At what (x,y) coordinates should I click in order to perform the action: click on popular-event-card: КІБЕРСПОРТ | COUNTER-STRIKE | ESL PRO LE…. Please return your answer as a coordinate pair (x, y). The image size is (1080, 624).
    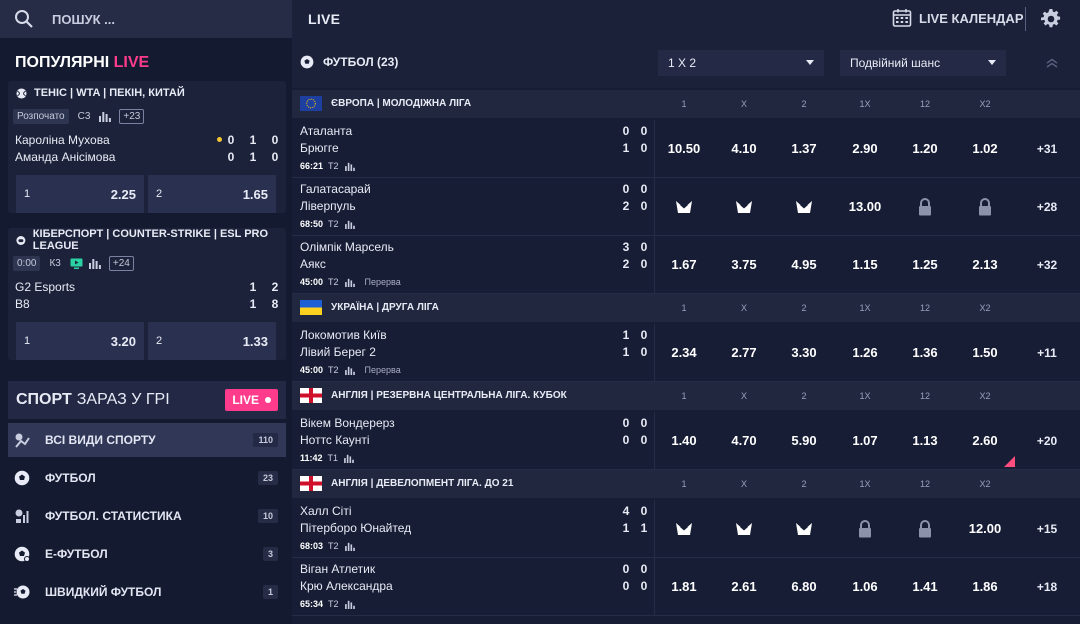
    Looking at the image, I should click on (147, 294).